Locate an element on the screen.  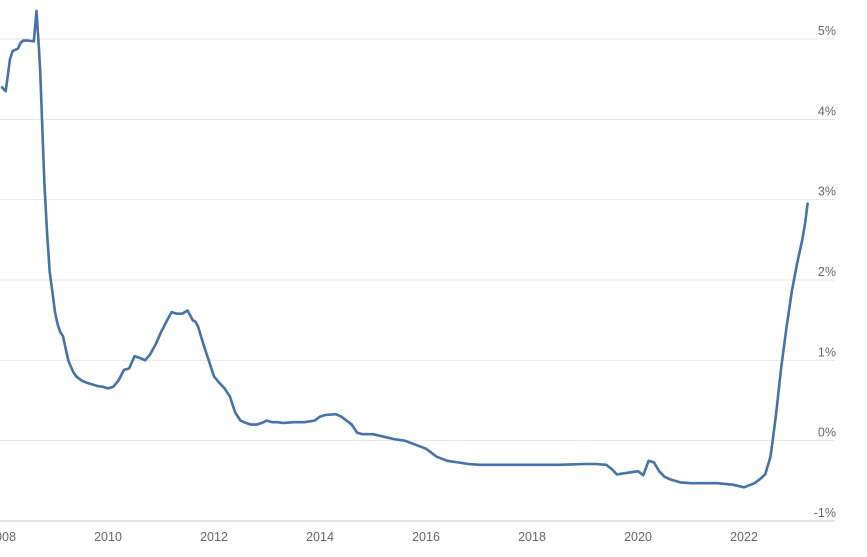
y-tick-label: -1% is located at coordinates (825, 513).